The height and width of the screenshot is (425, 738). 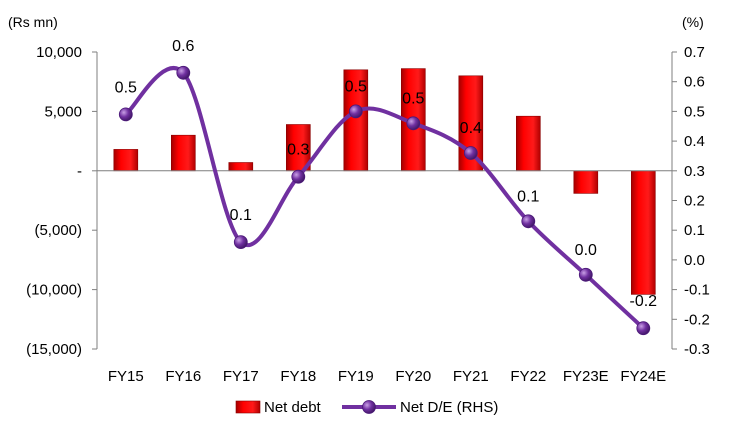 I want to click on category-label: FY20, so click(x=413, y=376).